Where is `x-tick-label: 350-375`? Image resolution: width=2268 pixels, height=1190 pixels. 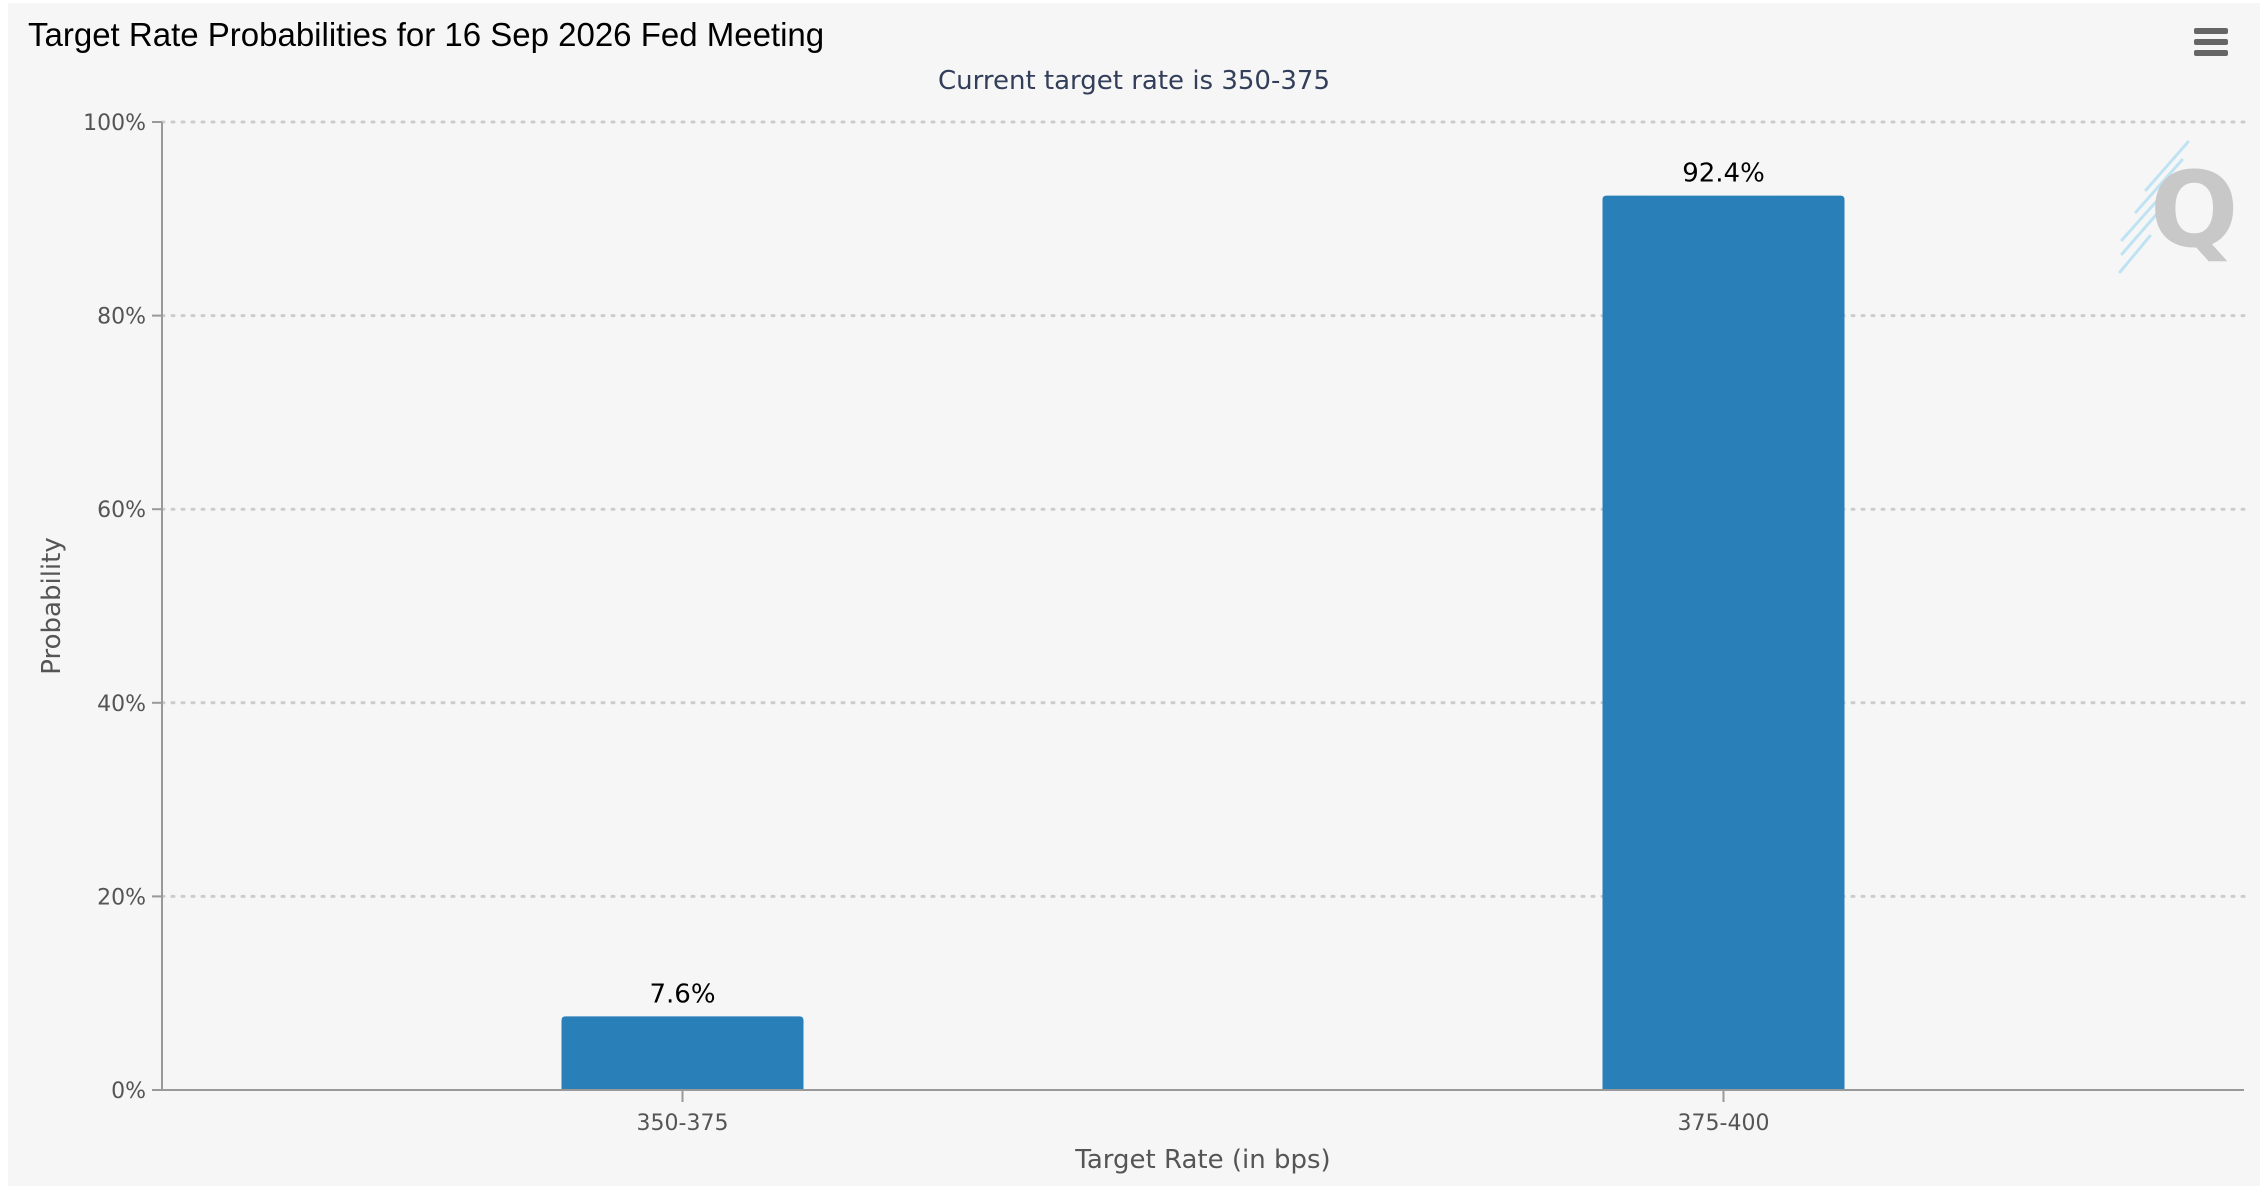
x-tick-label: 350-375 is located at coordinates (683, 1123).